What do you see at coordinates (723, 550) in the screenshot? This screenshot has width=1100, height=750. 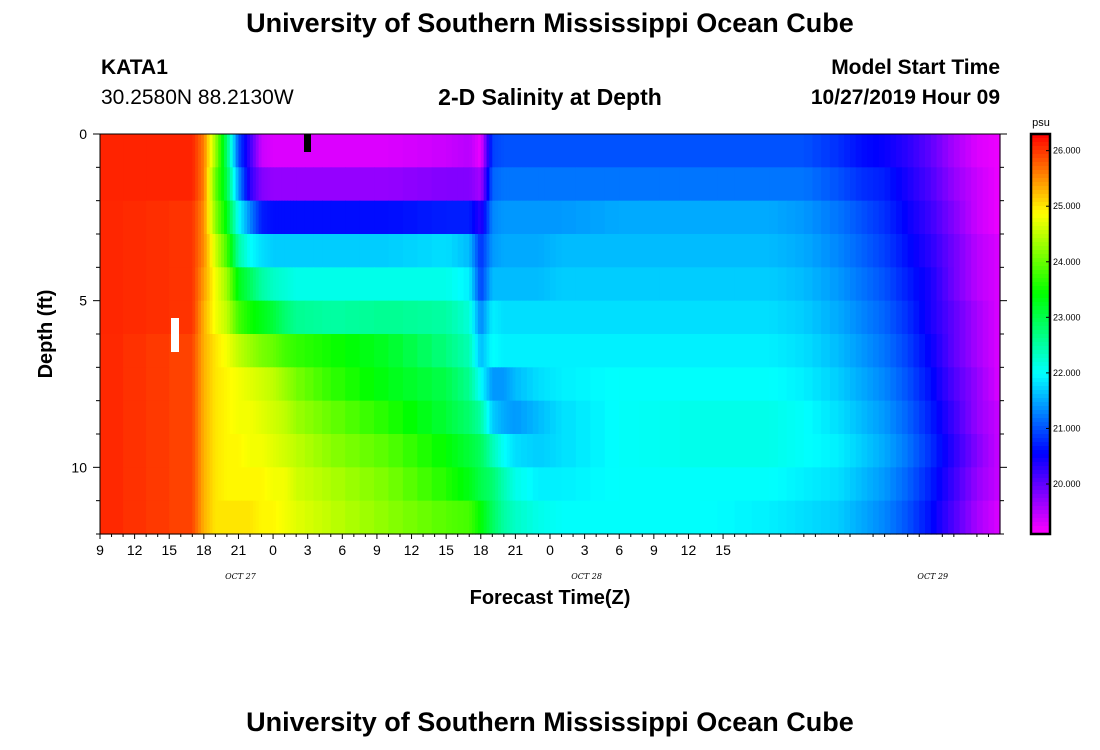 I see `x-tick-label: 15` at bounding box center [723, 550].